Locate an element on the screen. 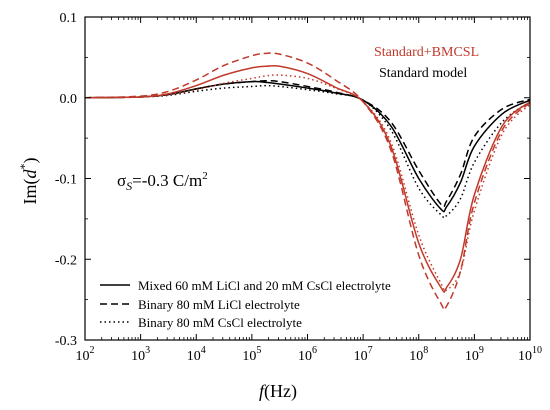  x-axis-label-var: f is located at coordinates (263, 391).